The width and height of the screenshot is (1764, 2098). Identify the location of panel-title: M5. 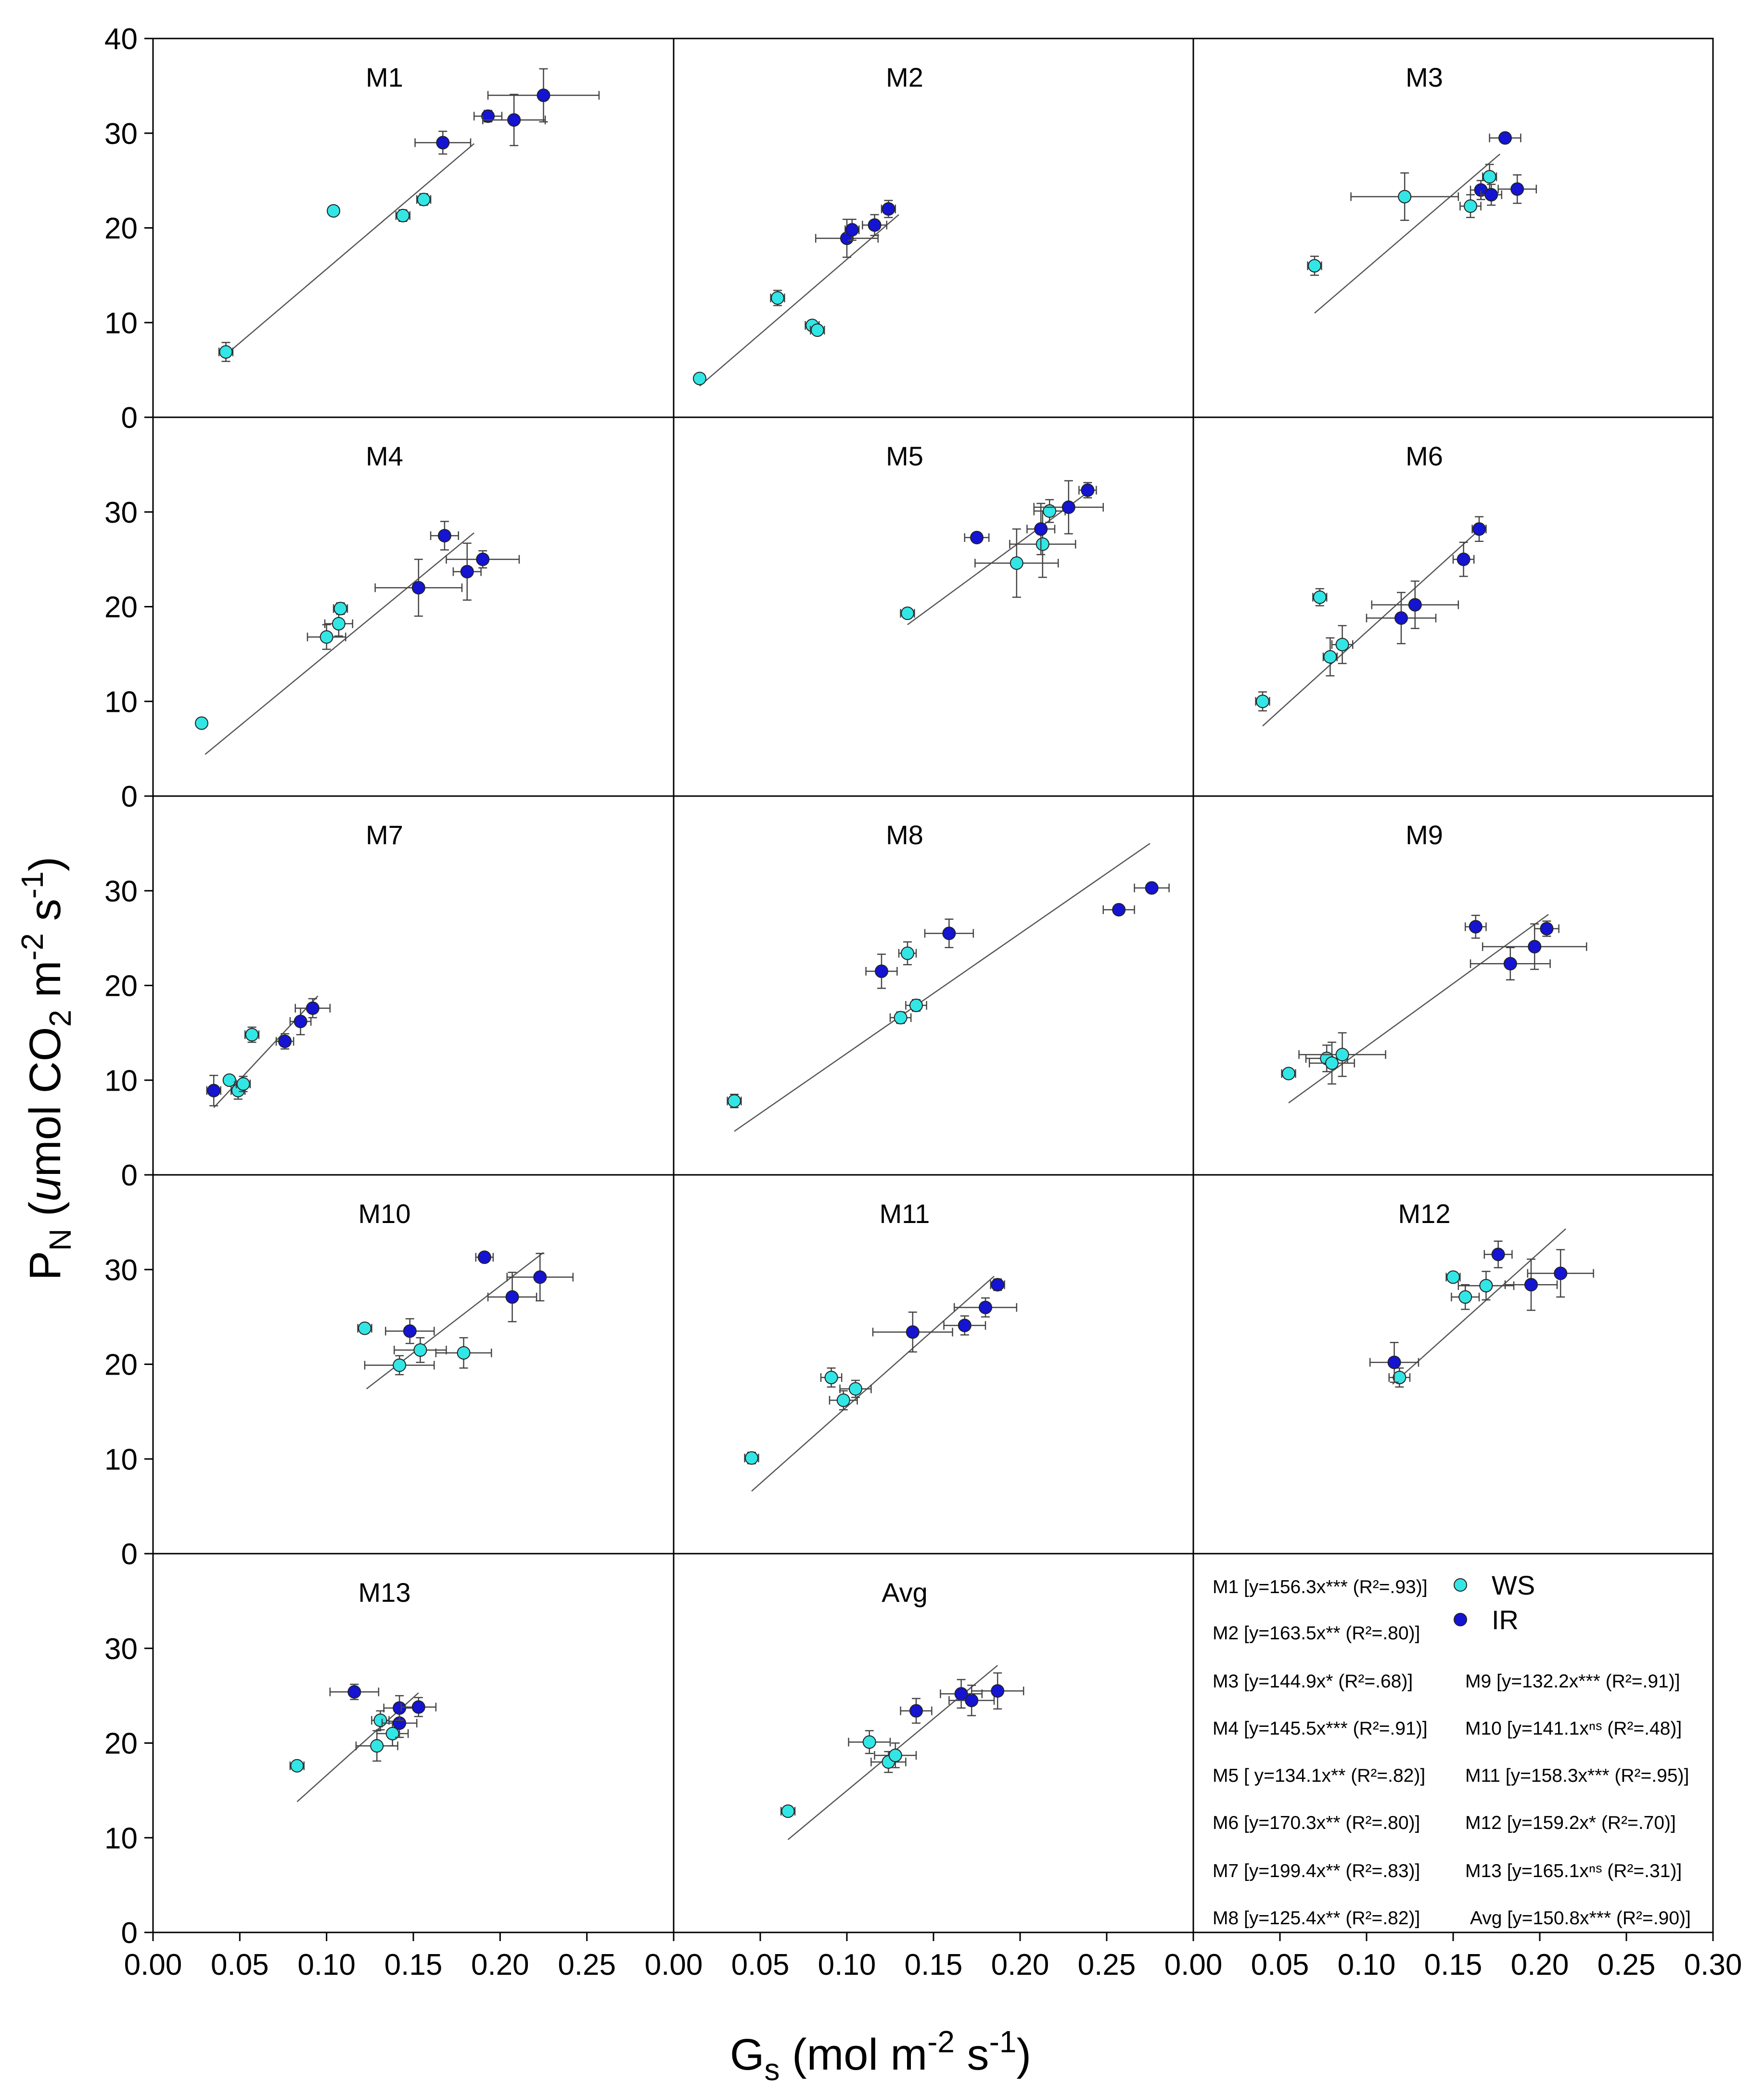
(904, 456).